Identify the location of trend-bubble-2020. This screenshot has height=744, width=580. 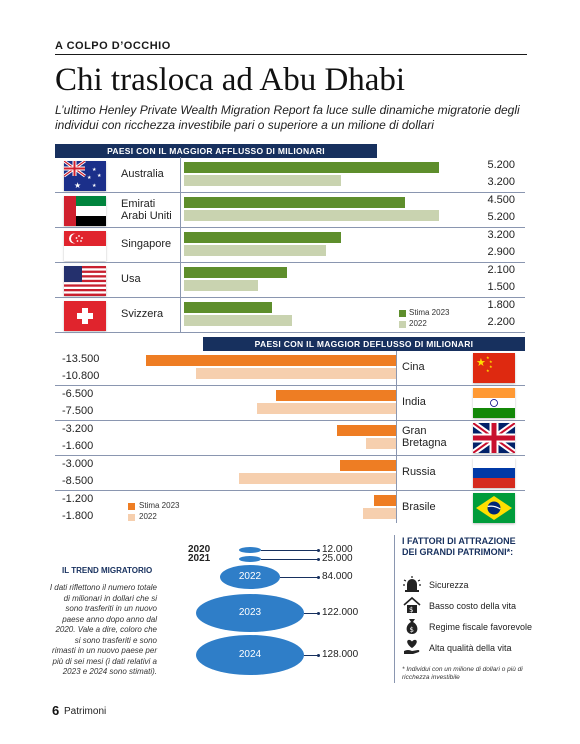
(250, 550).